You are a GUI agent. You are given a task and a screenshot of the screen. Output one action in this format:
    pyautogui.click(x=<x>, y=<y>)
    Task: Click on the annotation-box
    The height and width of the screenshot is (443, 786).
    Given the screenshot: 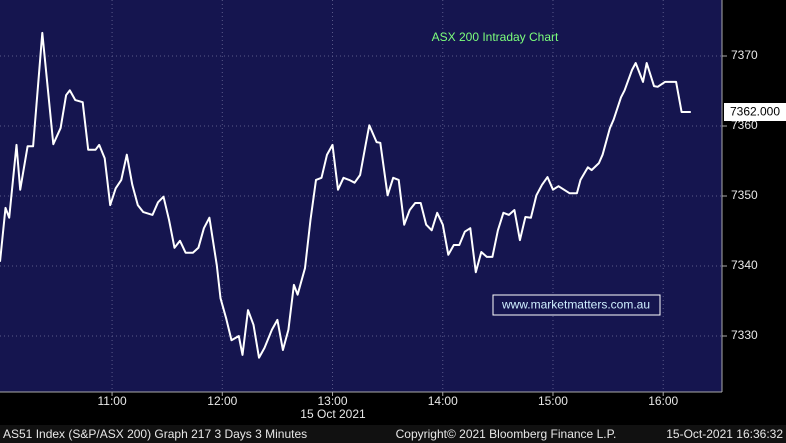 What is the action you would take?
    pyautogui.click(x=576, y=305)
    